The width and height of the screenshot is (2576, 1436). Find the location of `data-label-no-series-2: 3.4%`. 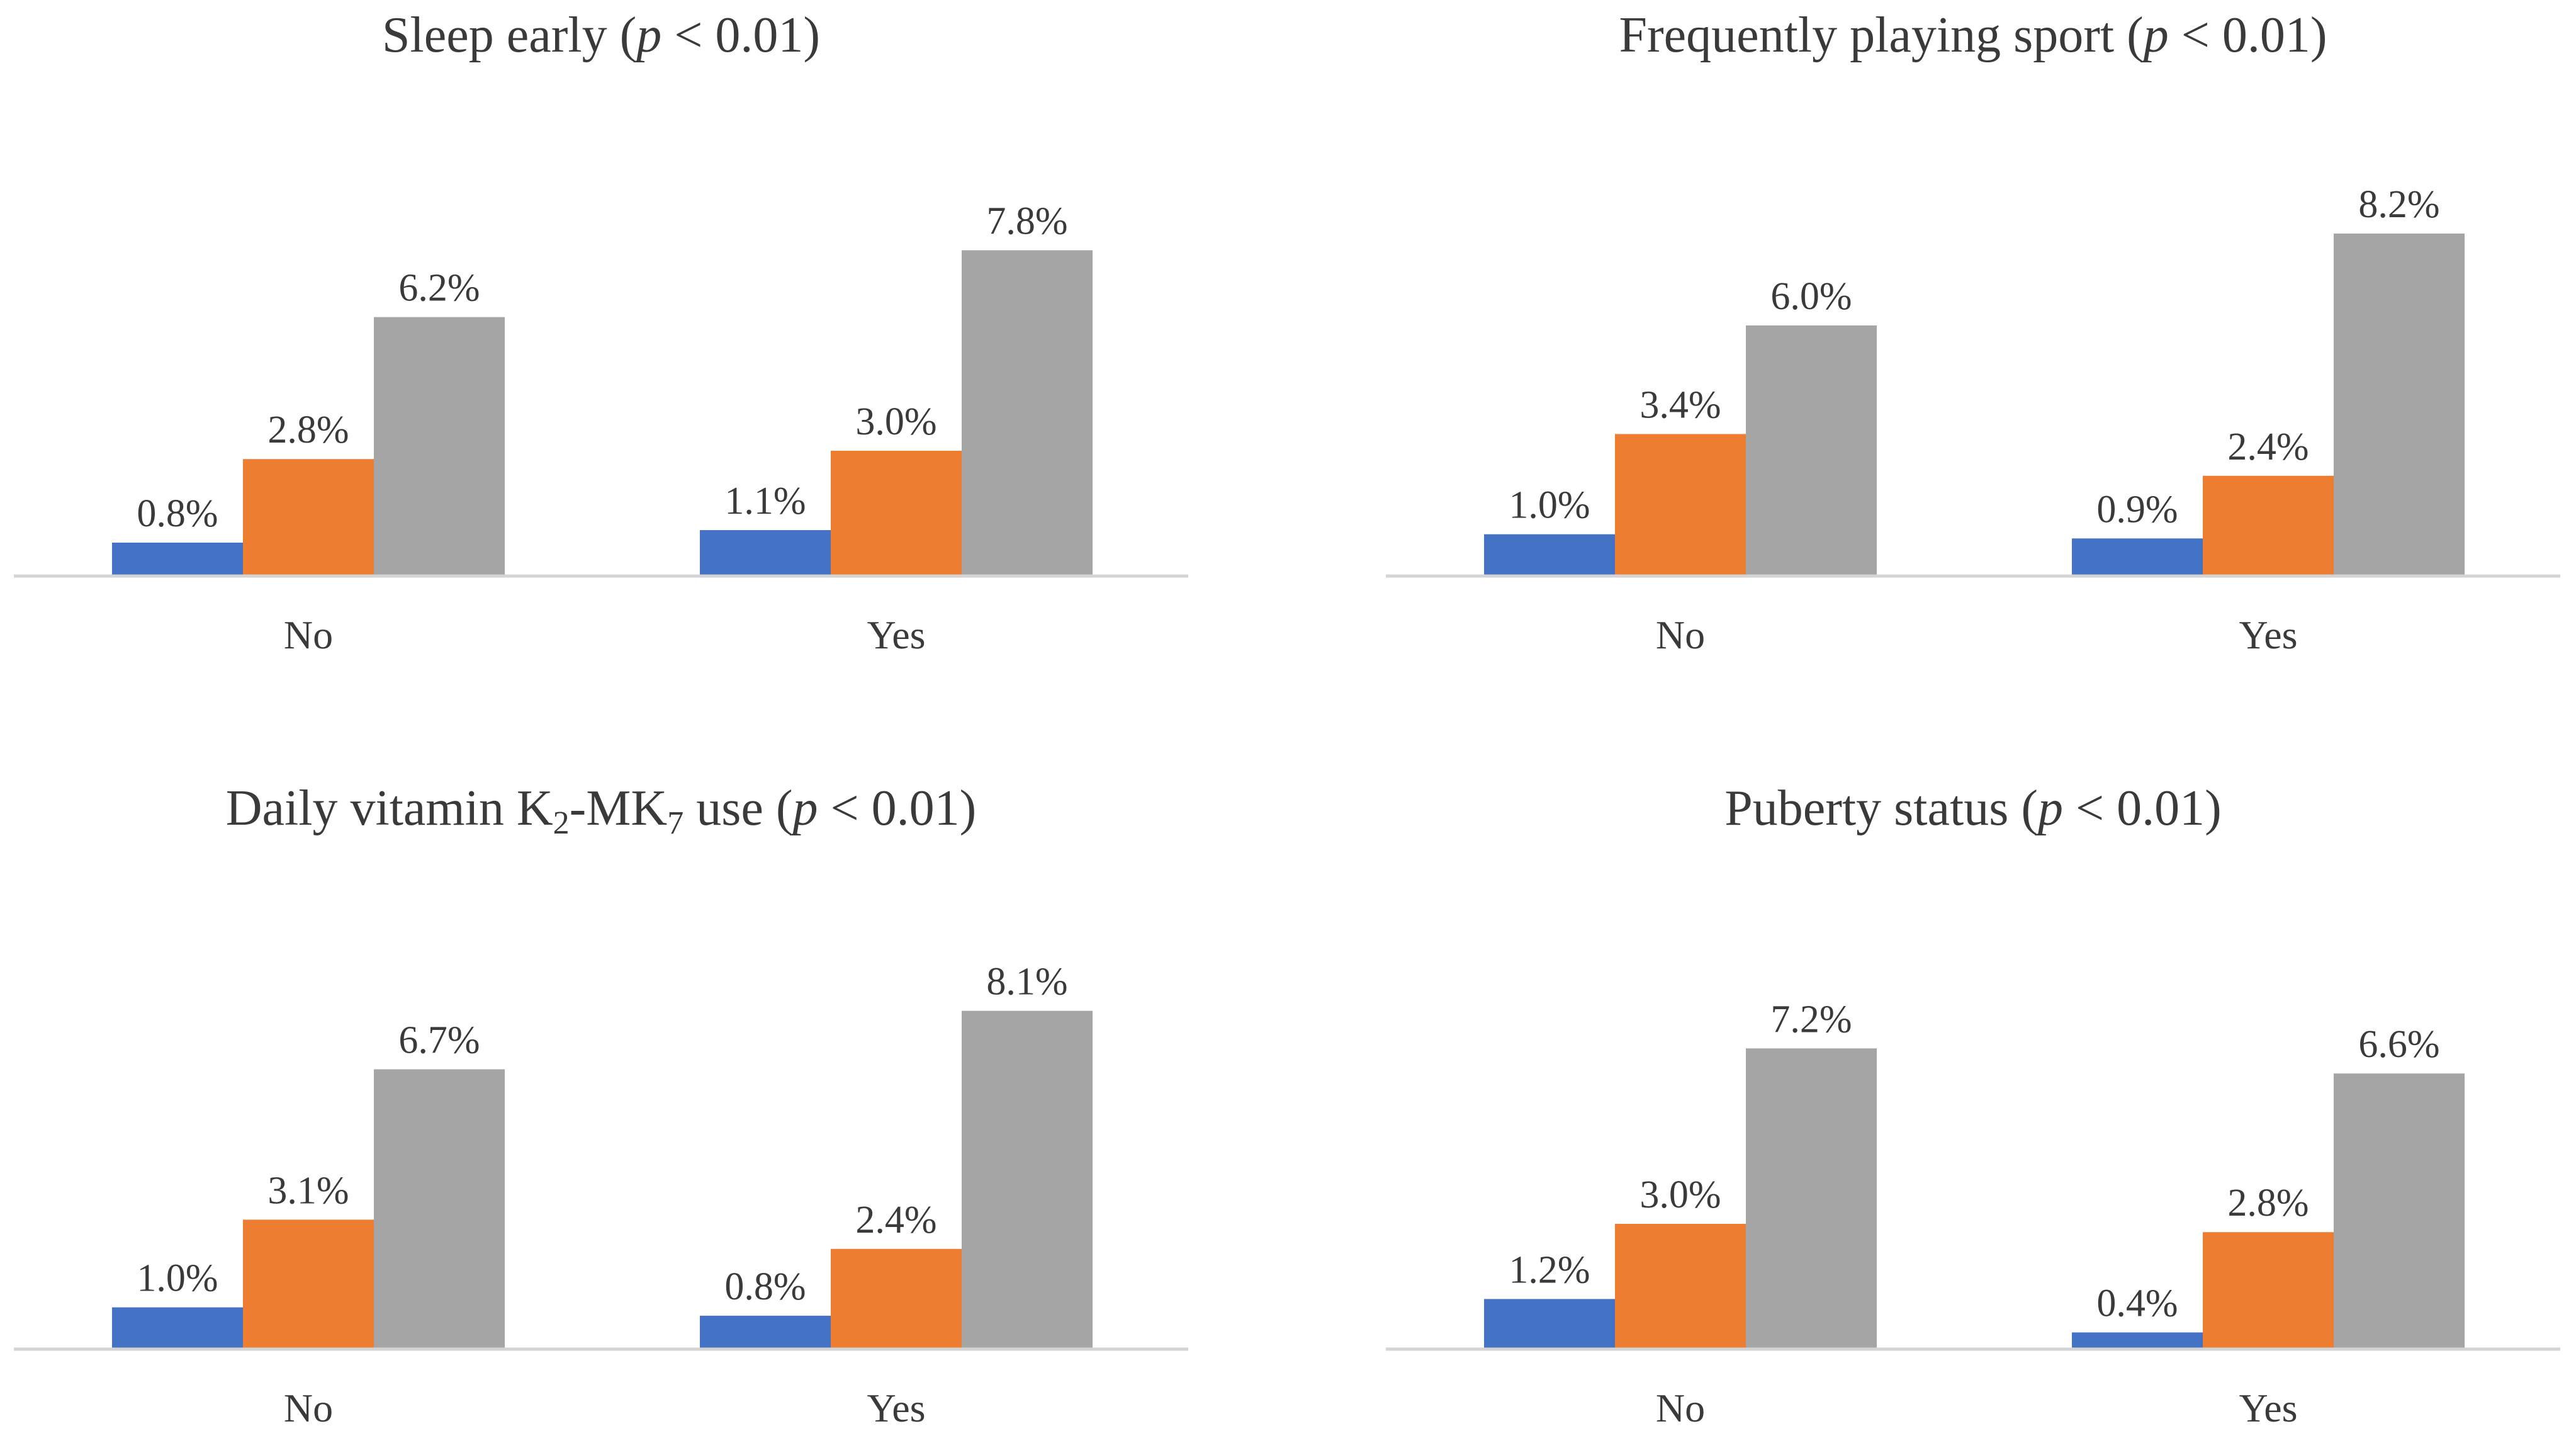

data-label-no-series-2: 3.4% is located at coordinates (1680, 404).